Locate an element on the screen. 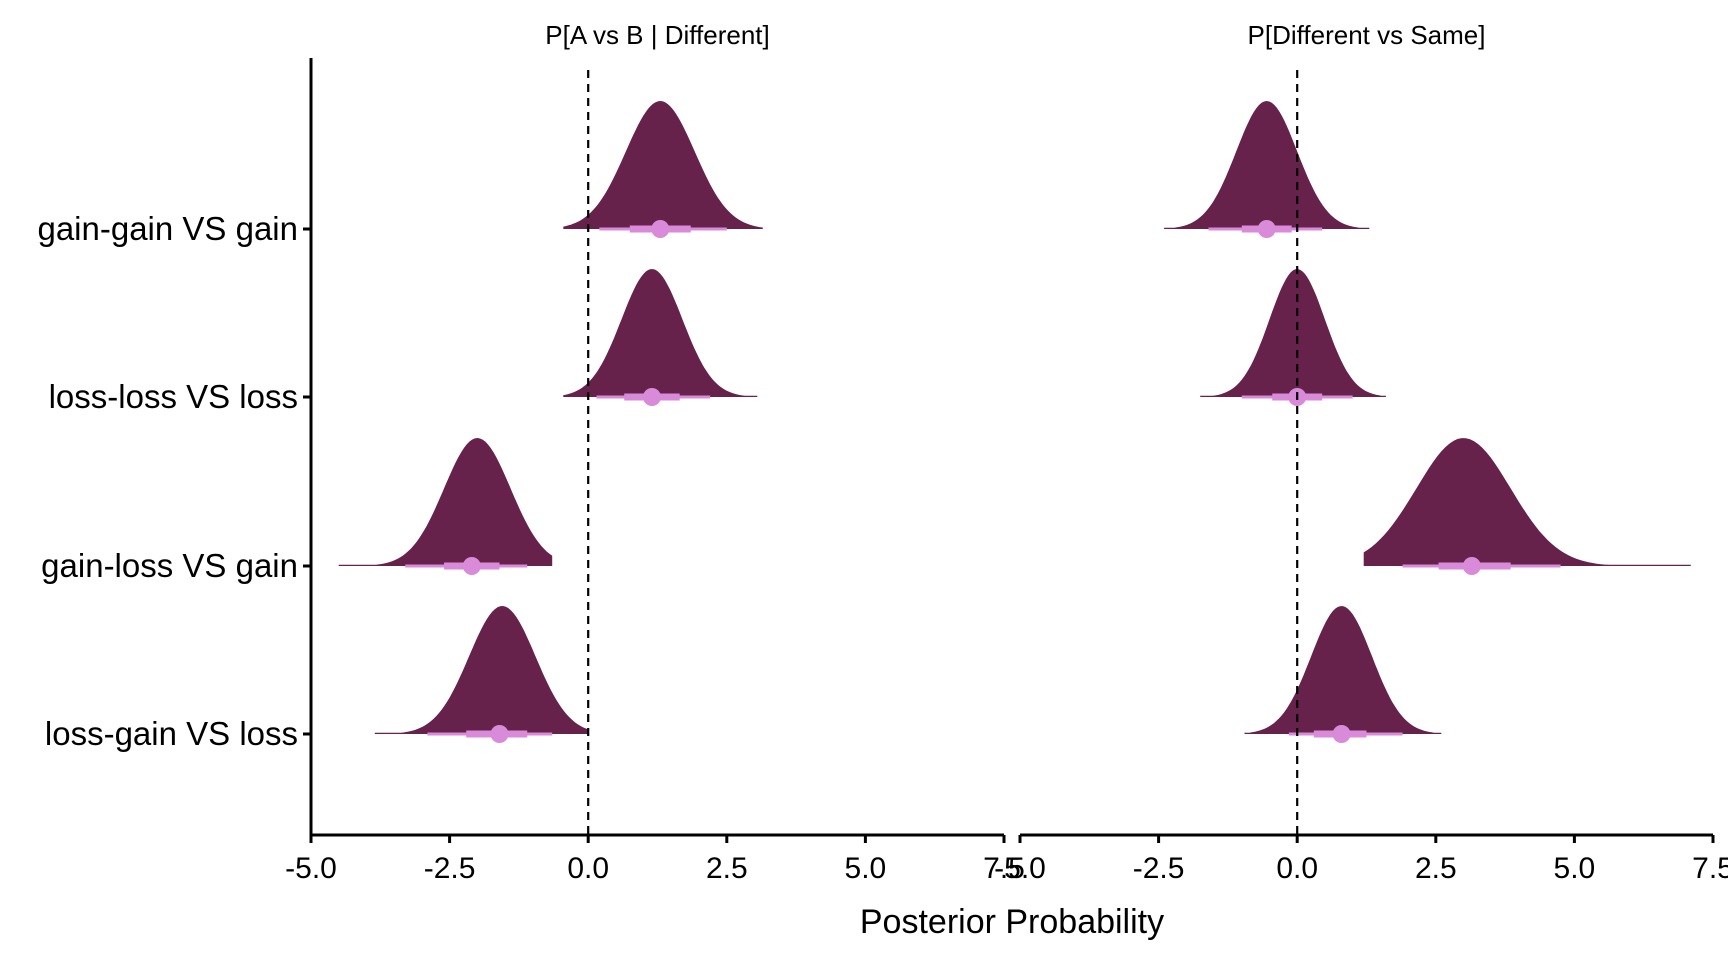  y-tick-label: loss-loss VS loss is located at coordinates (173, 396).